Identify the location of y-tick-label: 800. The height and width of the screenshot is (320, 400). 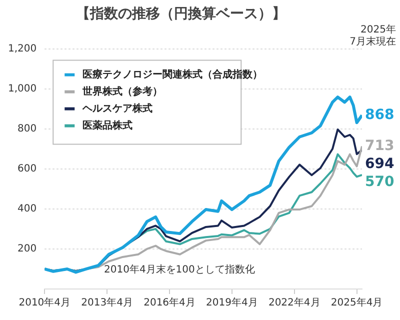
(27, 128).